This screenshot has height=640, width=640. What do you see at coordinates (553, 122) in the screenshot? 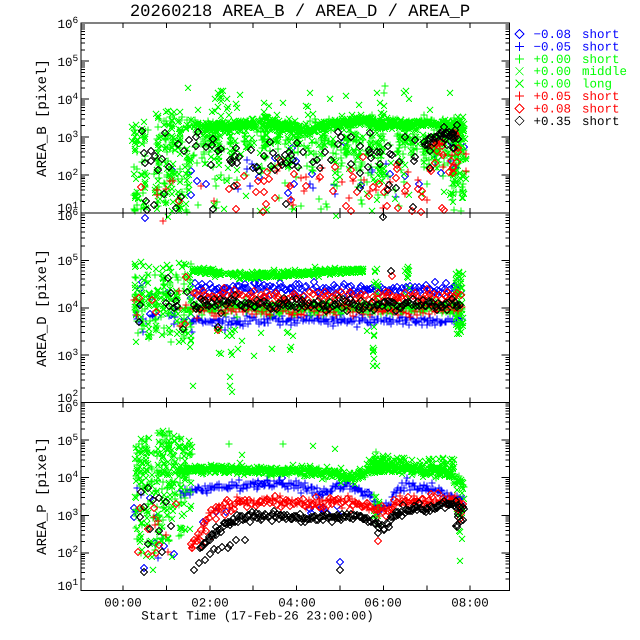
I see `svg-text: +0.35` at bounding box center [553, 122].